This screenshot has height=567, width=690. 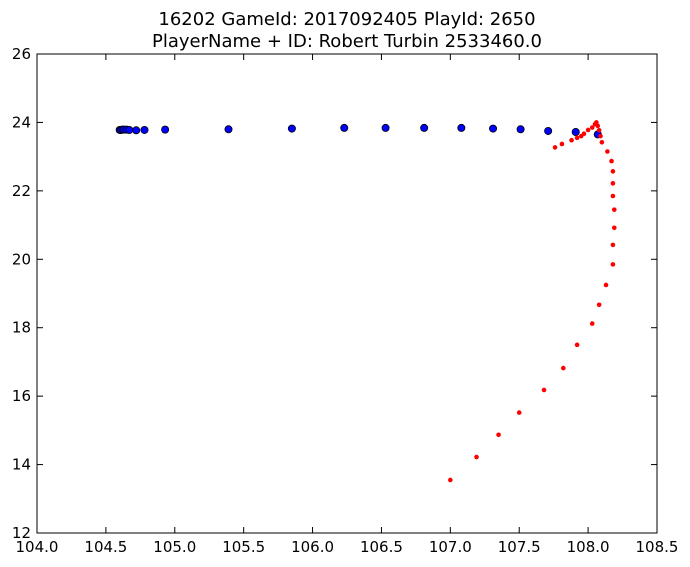 I want to click on x-tick-label: 107.0, so click(x=450, y=547).